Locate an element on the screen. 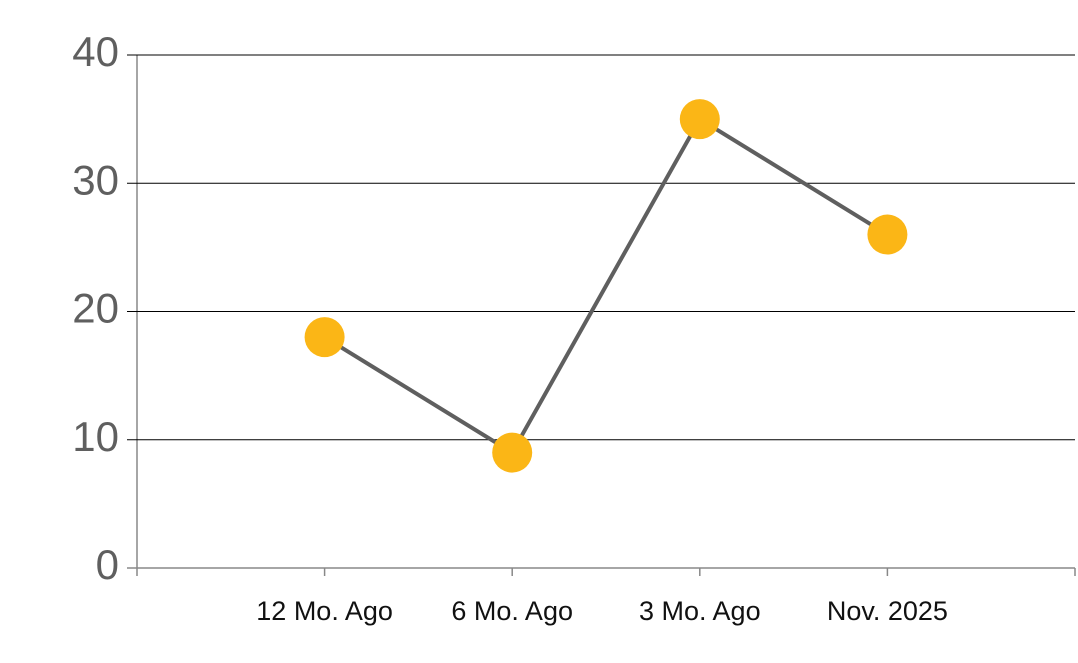 This screenshot has width=1078, height=663. x-tick-label: 3 Mo. Ago is located at coordinates (700, 611).